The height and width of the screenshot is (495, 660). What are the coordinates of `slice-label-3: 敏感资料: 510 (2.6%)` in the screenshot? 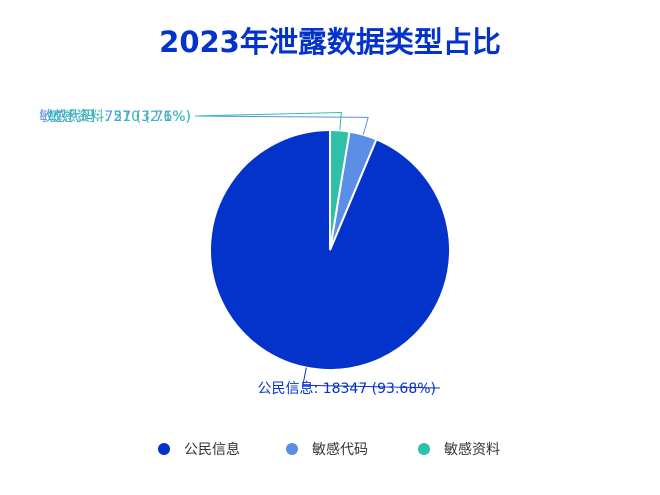 It's located at (119, 116).